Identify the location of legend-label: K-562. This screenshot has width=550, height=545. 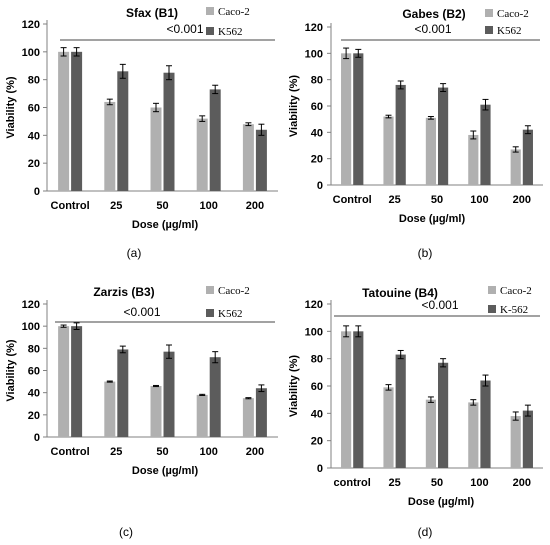
(514, 310).